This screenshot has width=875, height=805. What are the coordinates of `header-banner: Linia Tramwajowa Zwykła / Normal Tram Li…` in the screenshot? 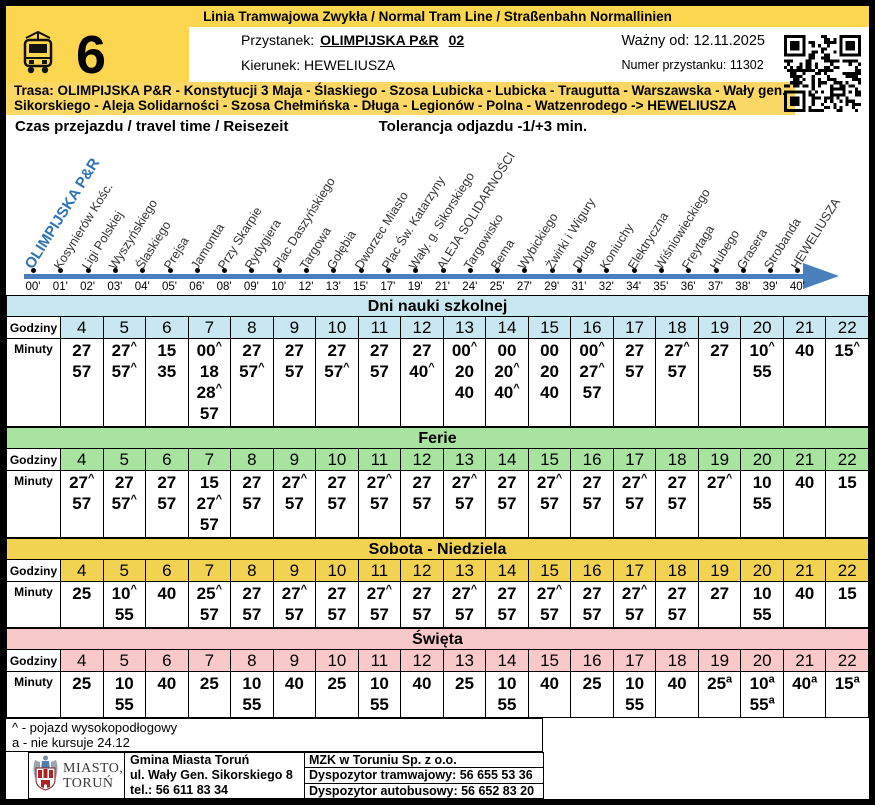 It's located at (437, 16).